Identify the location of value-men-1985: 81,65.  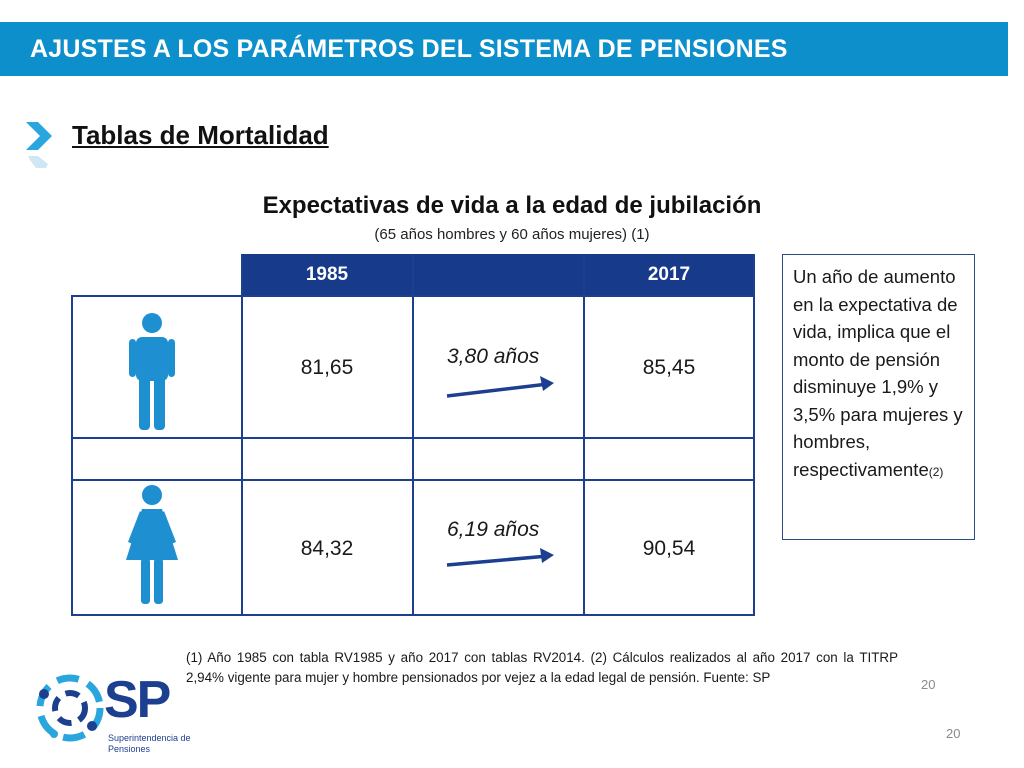
(327, 367).